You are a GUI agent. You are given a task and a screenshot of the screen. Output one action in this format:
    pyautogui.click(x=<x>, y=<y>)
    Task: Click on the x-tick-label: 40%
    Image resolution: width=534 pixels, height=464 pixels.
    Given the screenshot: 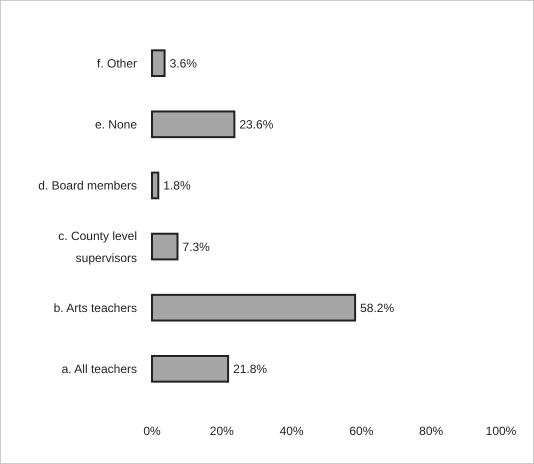 What is the action you would take?
    pyautogui.click(x=292, y=431)
    